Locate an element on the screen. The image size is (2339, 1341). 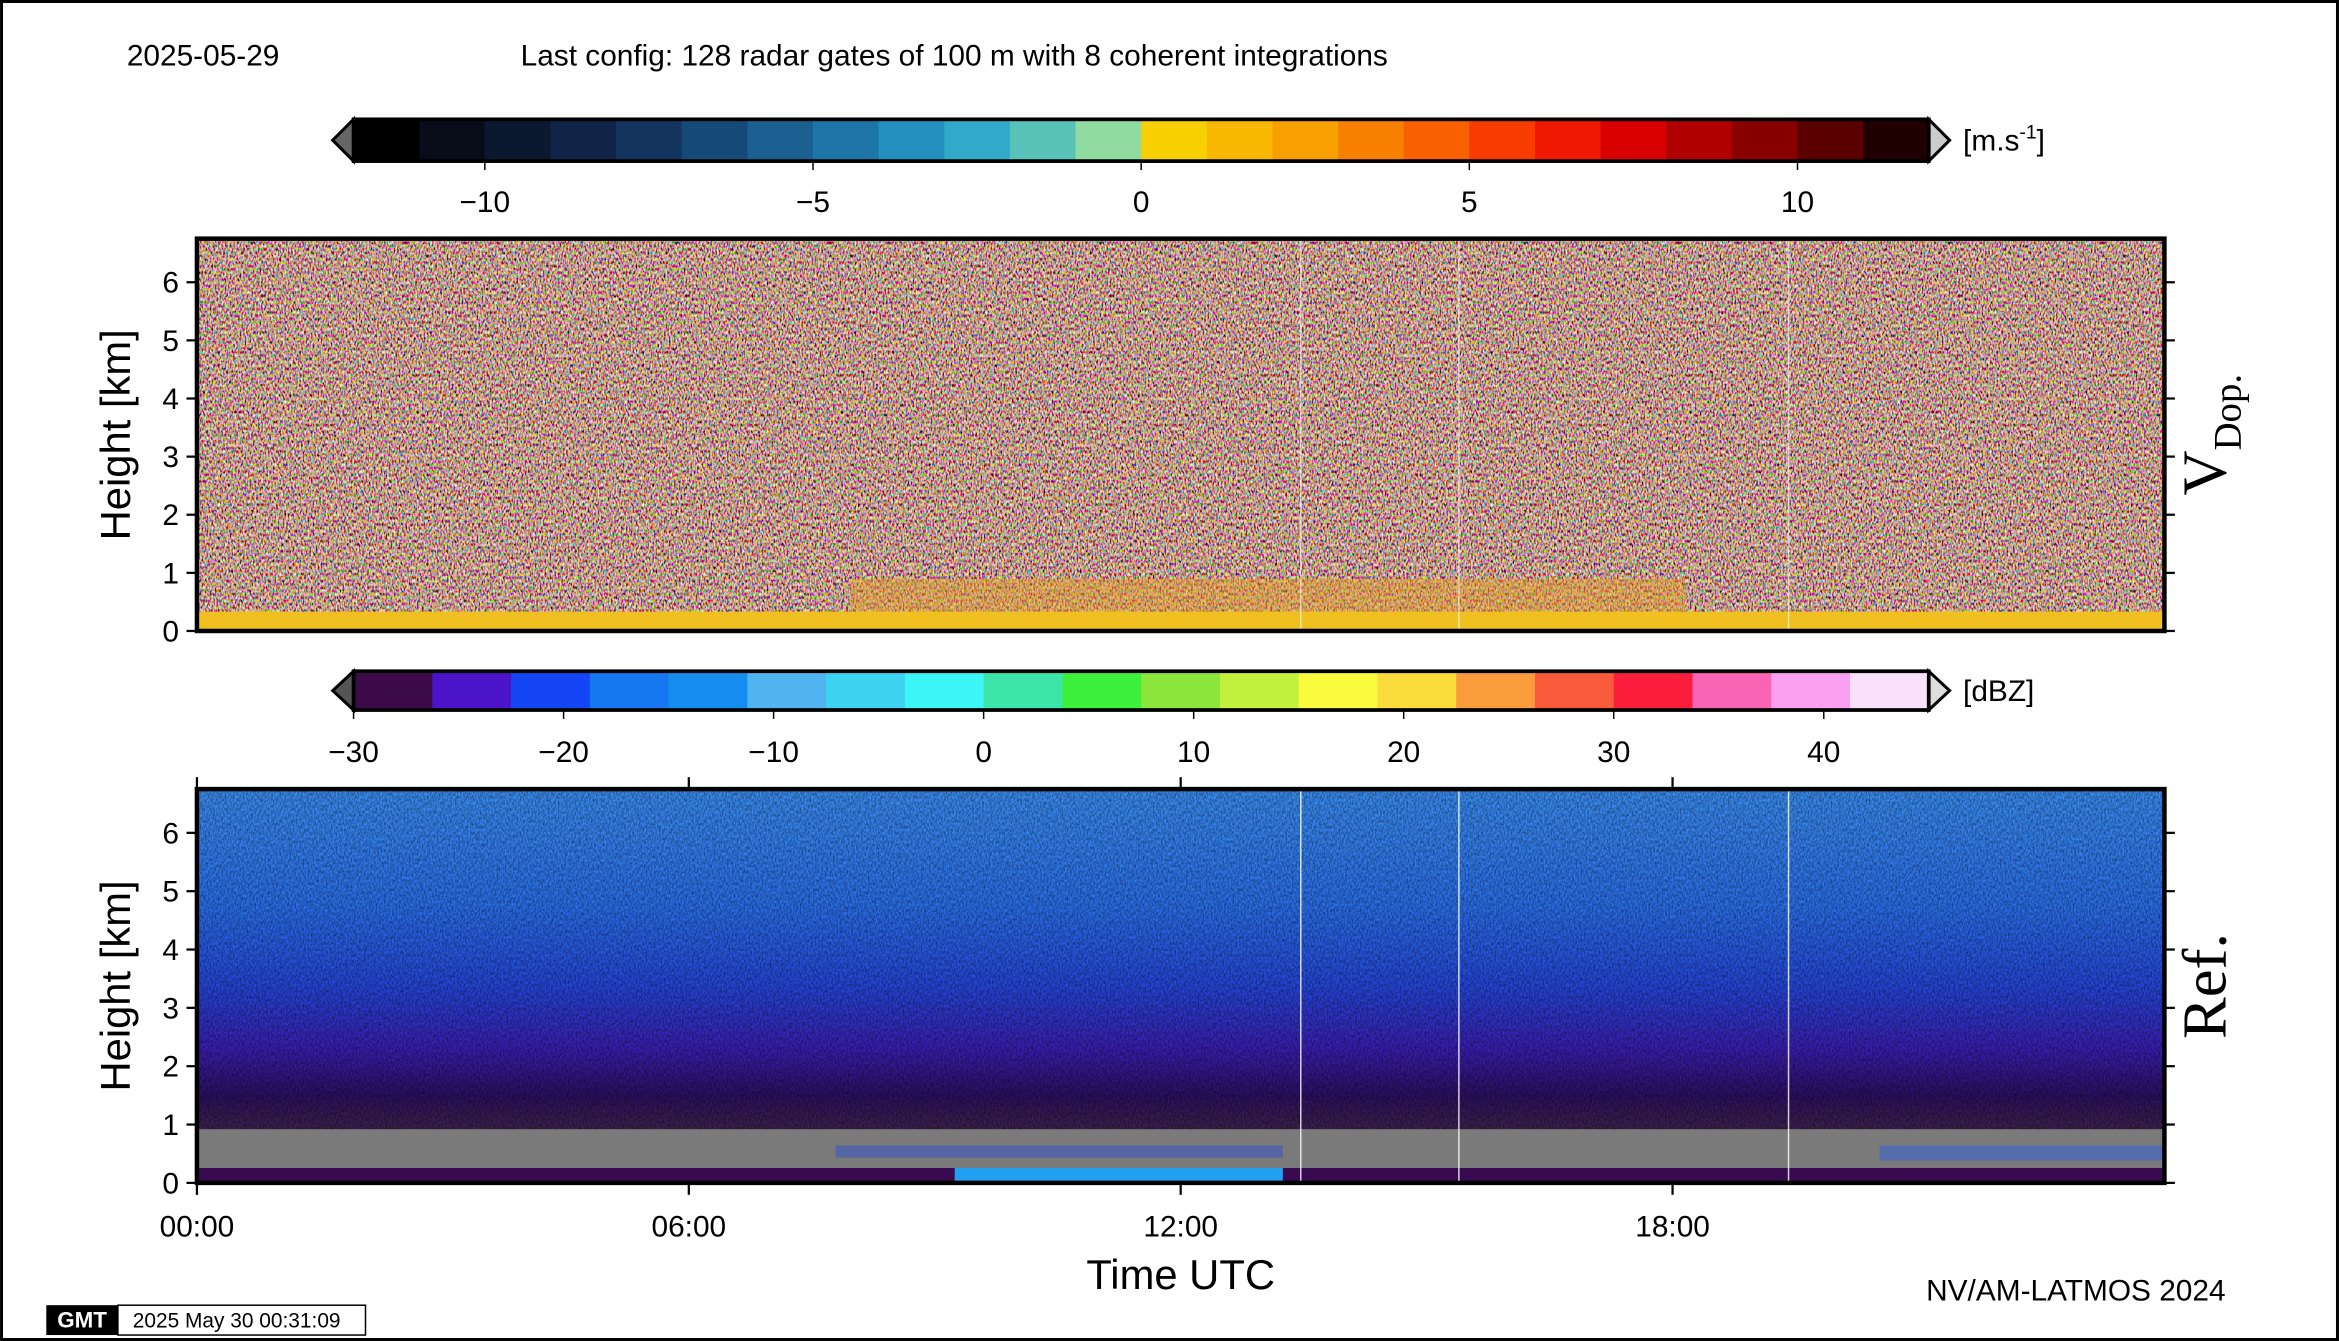
x-tick-label: 06:00 is located at coordinates (688, 1227).